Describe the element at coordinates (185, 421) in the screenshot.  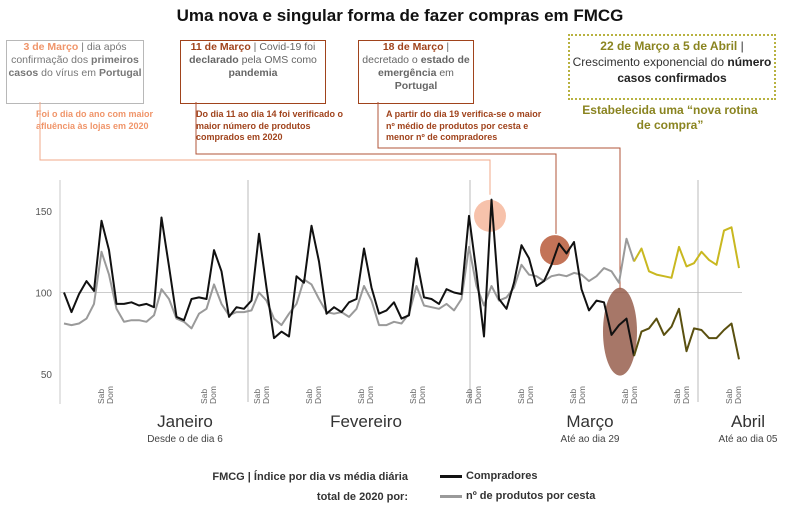
I see `month-label: Janeiro` at that location.